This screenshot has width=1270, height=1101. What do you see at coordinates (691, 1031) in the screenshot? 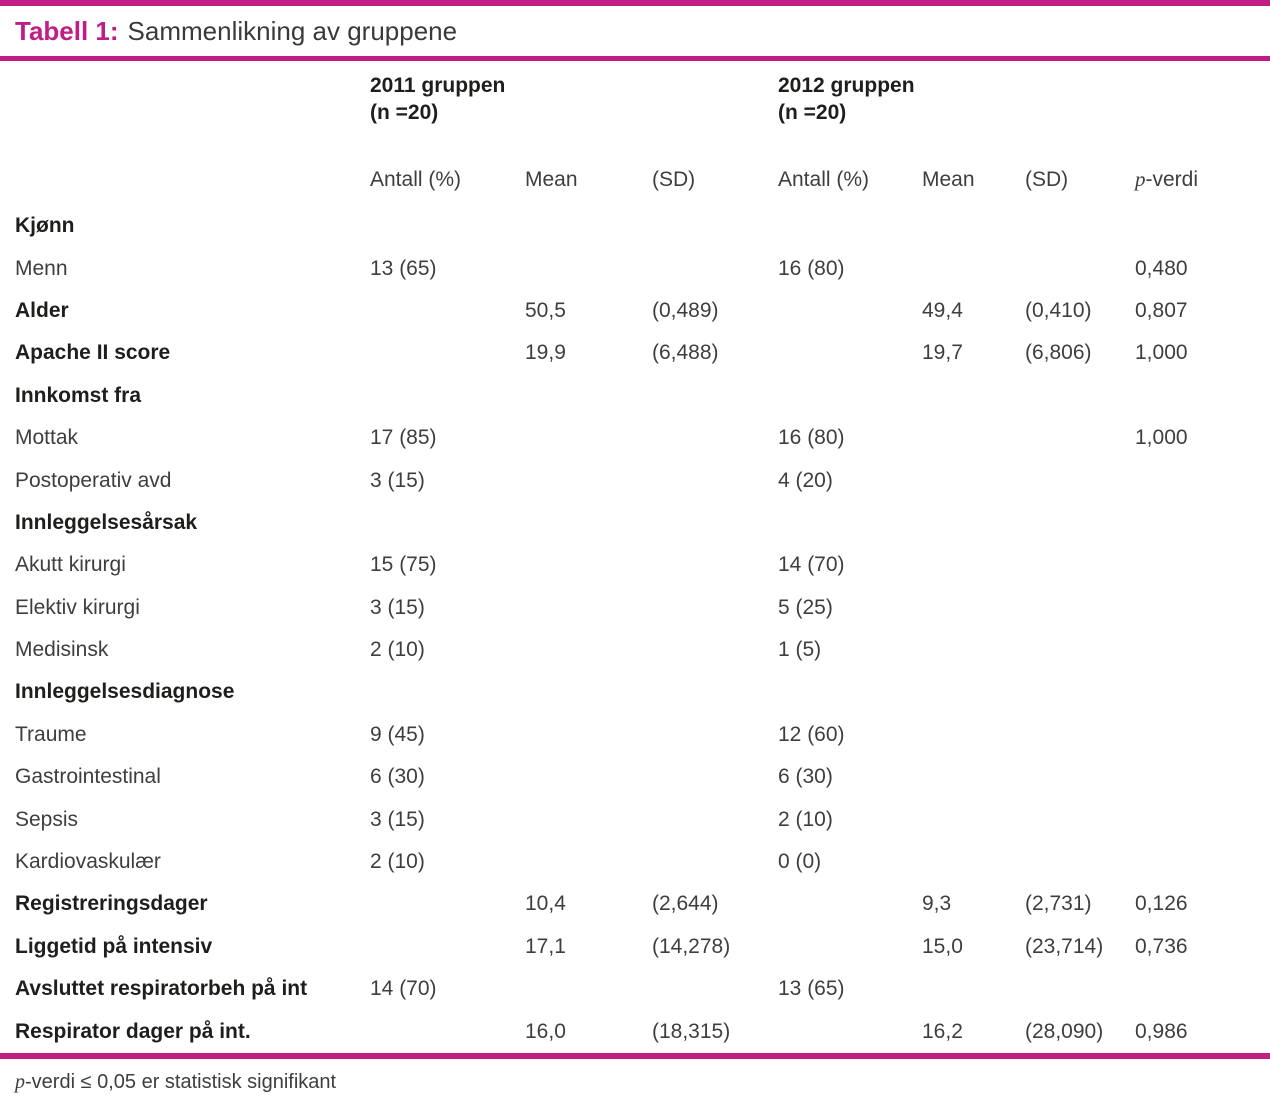
I see `cell-sd-2011: (18,315)` at bounding box center [691, 1031].